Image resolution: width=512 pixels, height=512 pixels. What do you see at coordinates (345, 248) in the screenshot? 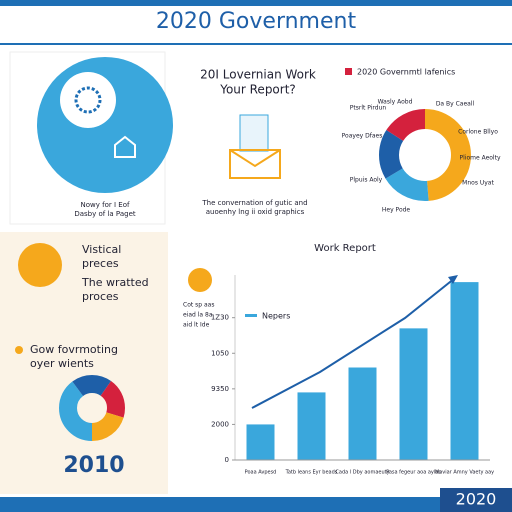
I see `chart-title: Work Report` at bounding box center [345, 248].